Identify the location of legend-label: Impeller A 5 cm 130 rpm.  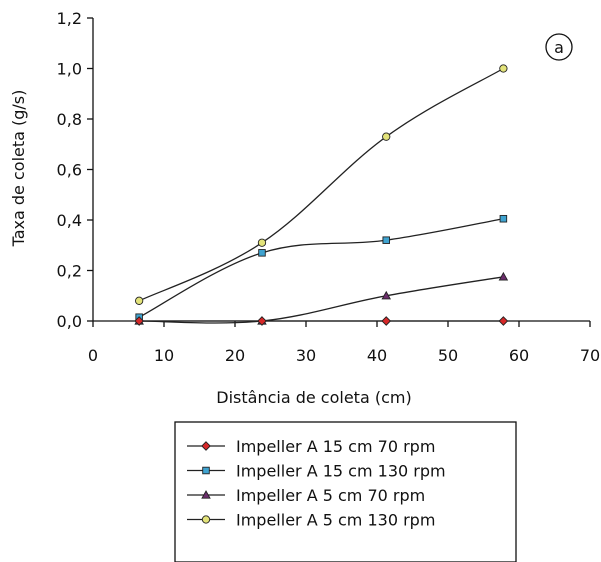
(335, 520).